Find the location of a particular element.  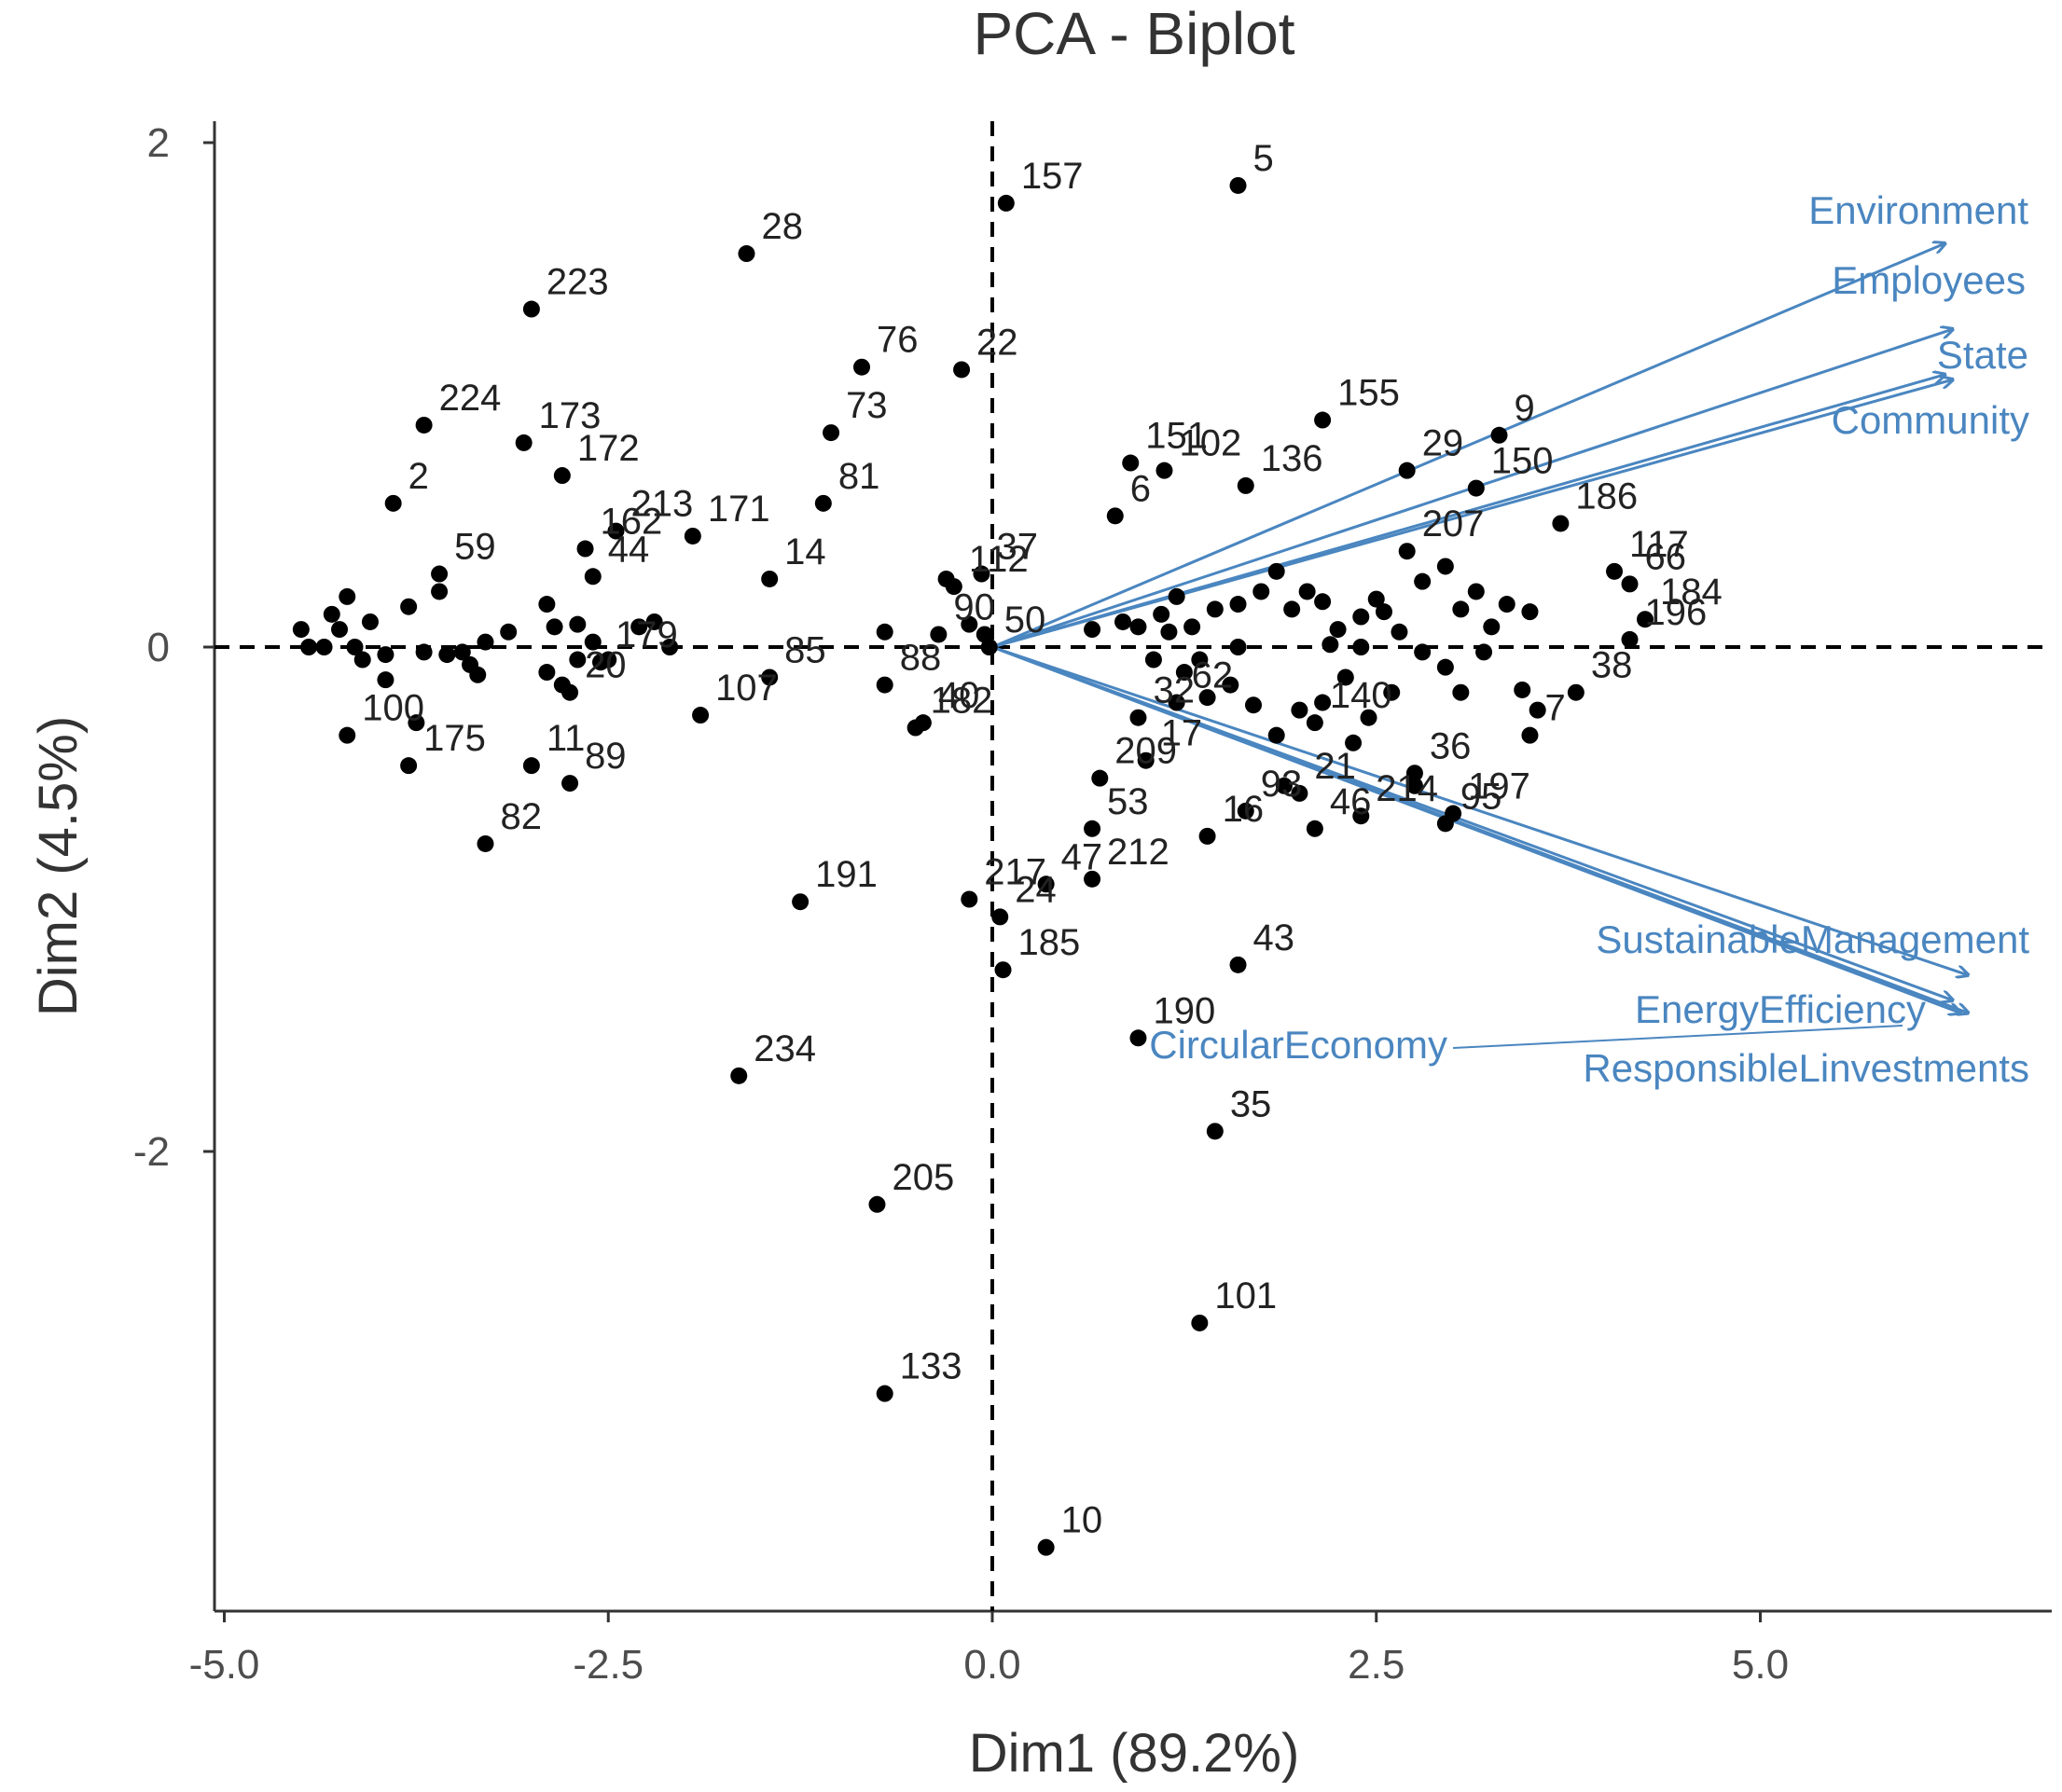

point-label: 40 is located at coordinates (959, 695).